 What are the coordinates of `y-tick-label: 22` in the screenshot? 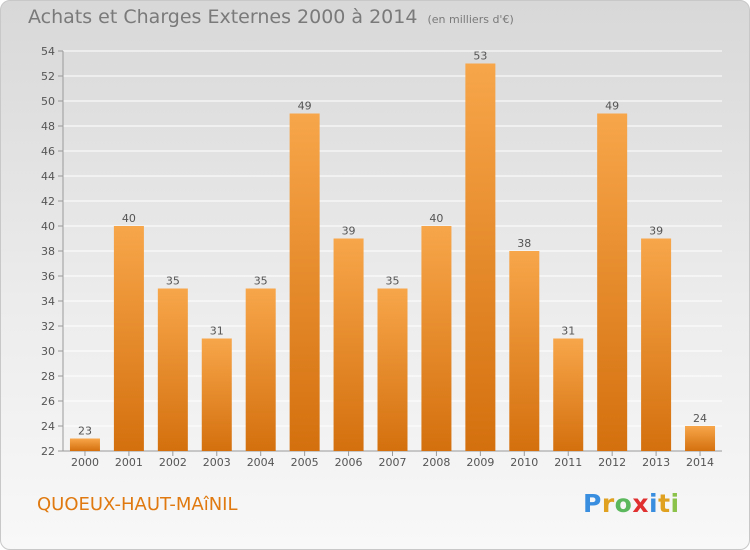 It's located at (48, 451).